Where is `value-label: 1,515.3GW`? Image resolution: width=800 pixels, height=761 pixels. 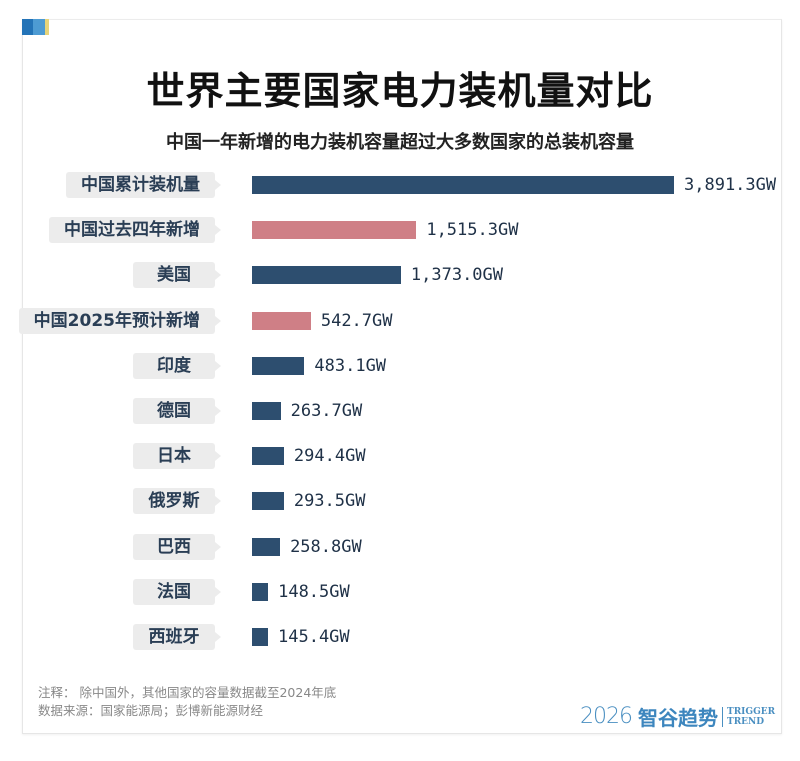 value-label: 1,515.3GW is located at coordinates (472, 230).